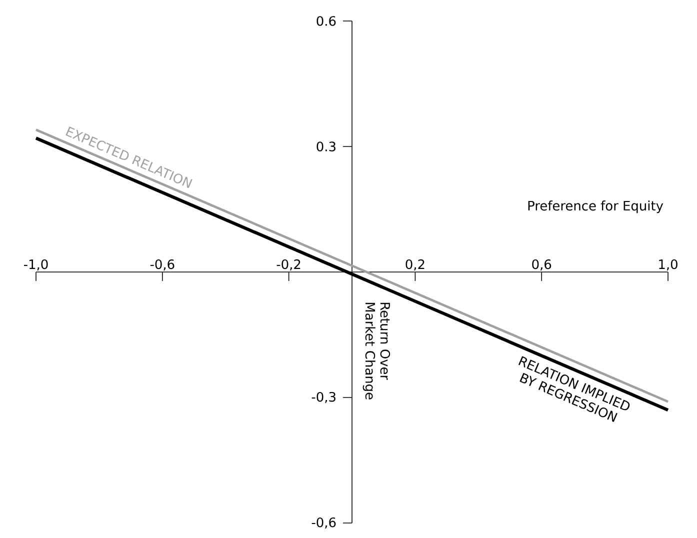  I want to click on x-axis-title: Preference for Equity, so click(596, 207).